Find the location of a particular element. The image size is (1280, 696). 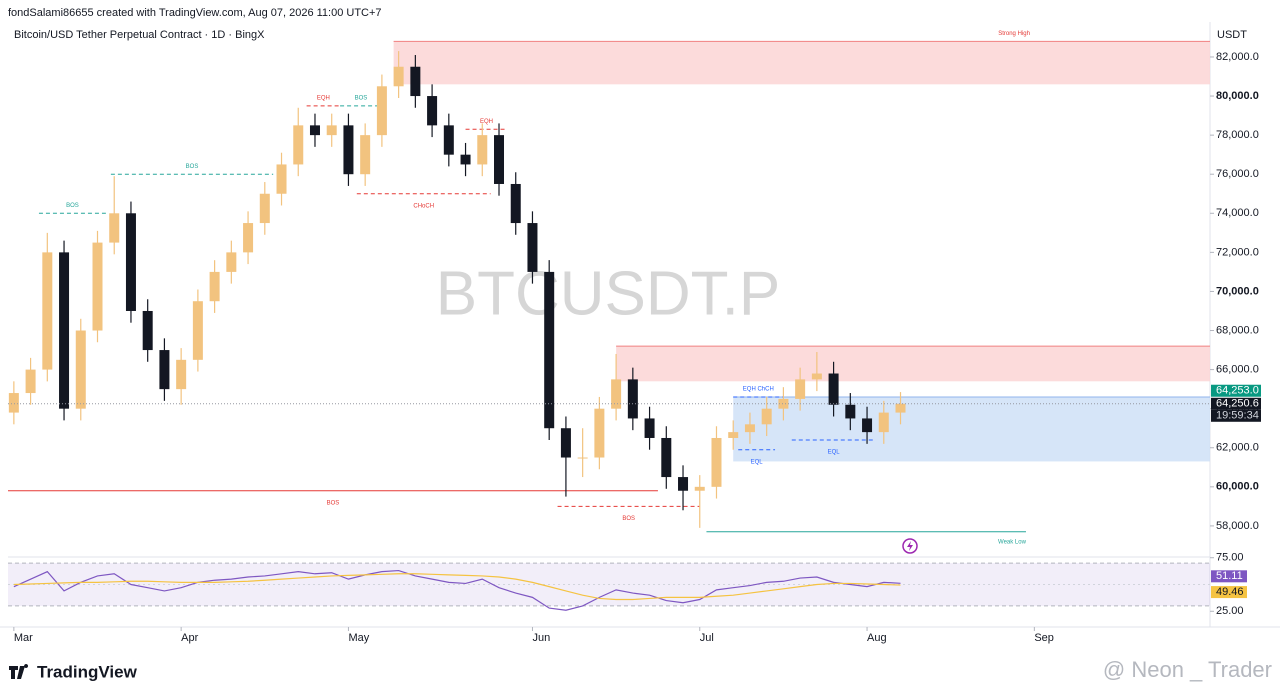

x-tick-label: Mar is located at coordinates (23, 638).